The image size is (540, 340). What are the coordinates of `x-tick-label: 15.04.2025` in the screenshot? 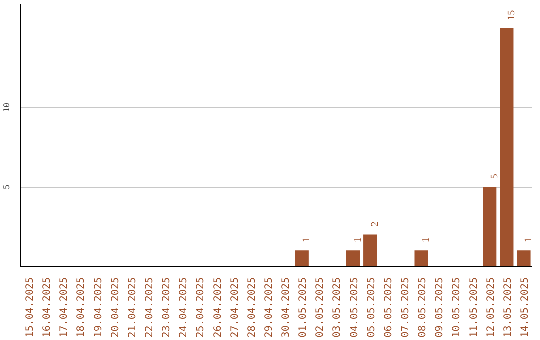 It's located at (30, 307).